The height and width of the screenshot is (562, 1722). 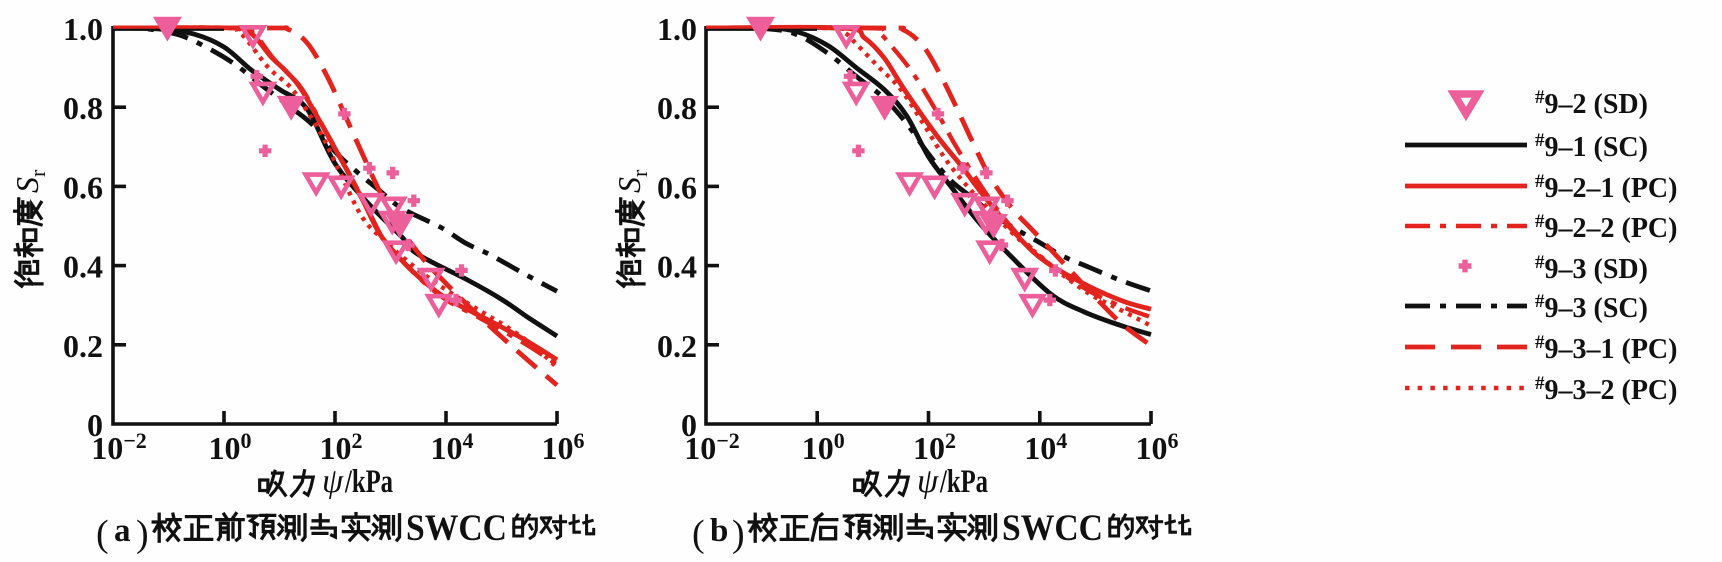 I want to click on svg-text: #9–2 (SD), so click(x=1591, y=103).